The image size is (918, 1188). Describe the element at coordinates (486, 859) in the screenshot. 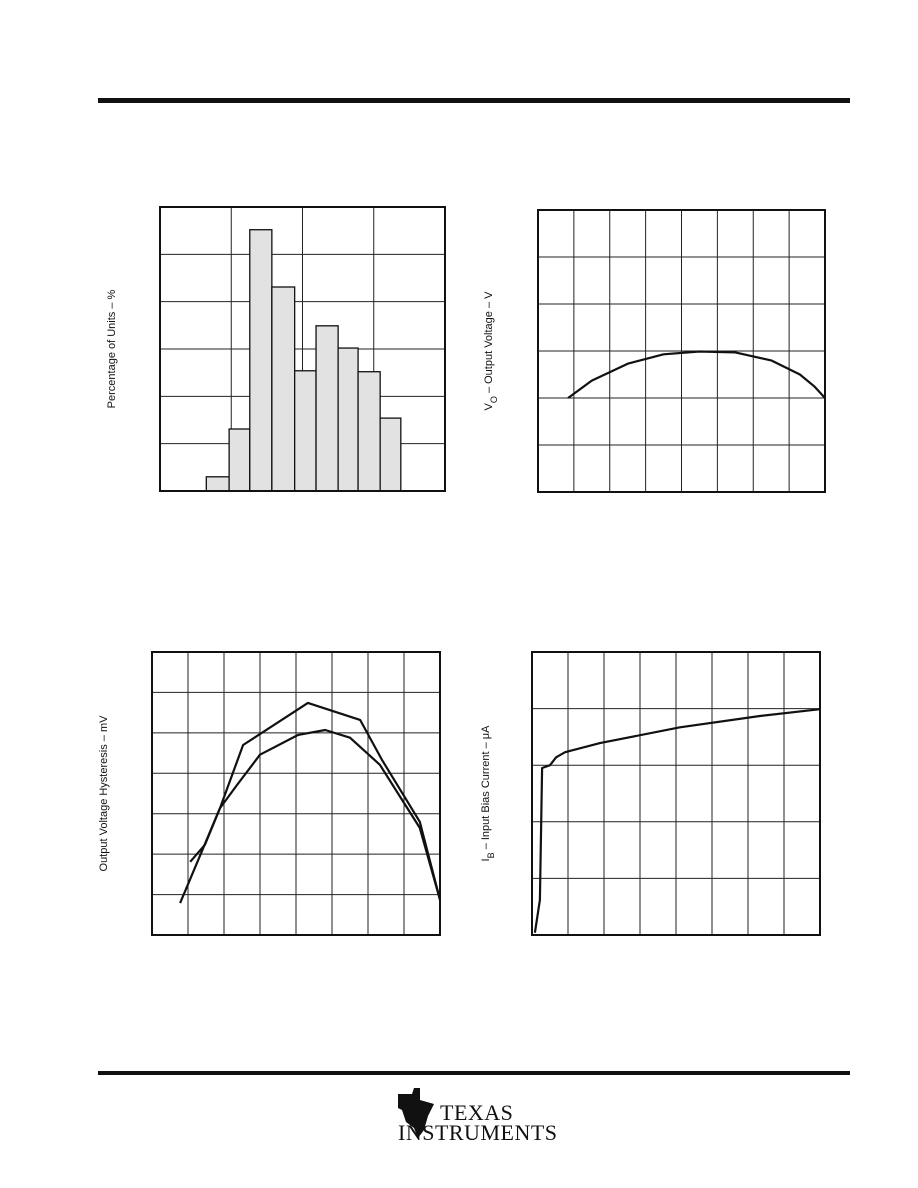

I see `y-axis-label-part: I` at that location.